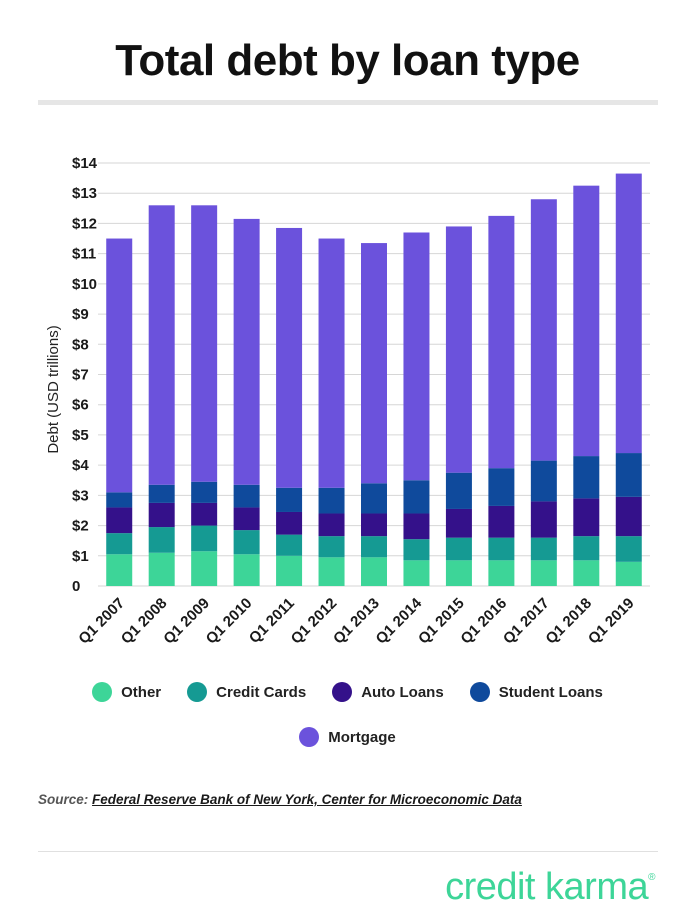 The image size is (695, 924). What do you see at coordinates (651, 877) in the screenshot?
I see `brand-mark: ®` at bounding box center [651, 877].